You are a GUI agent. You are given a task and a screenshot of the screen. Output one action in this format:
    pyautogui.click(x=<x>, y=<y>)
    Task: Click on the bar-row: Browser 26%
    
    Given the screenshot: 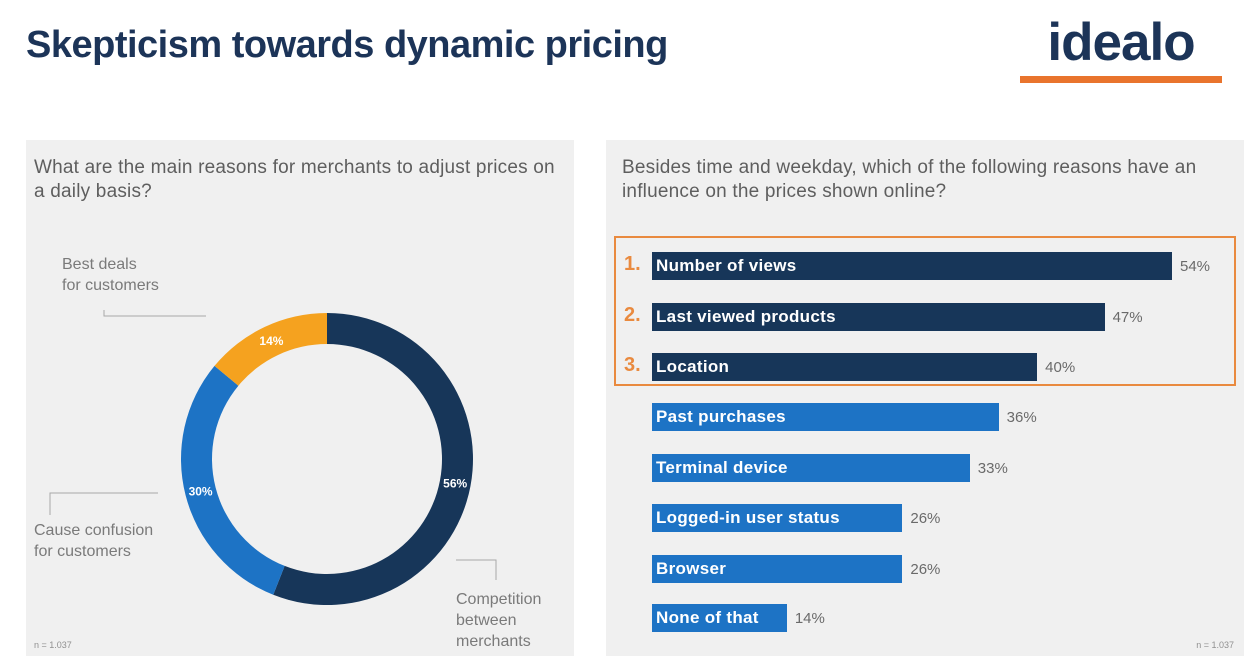 What is the action you would take?
    pyautogui.click(x=925, y=569)
    